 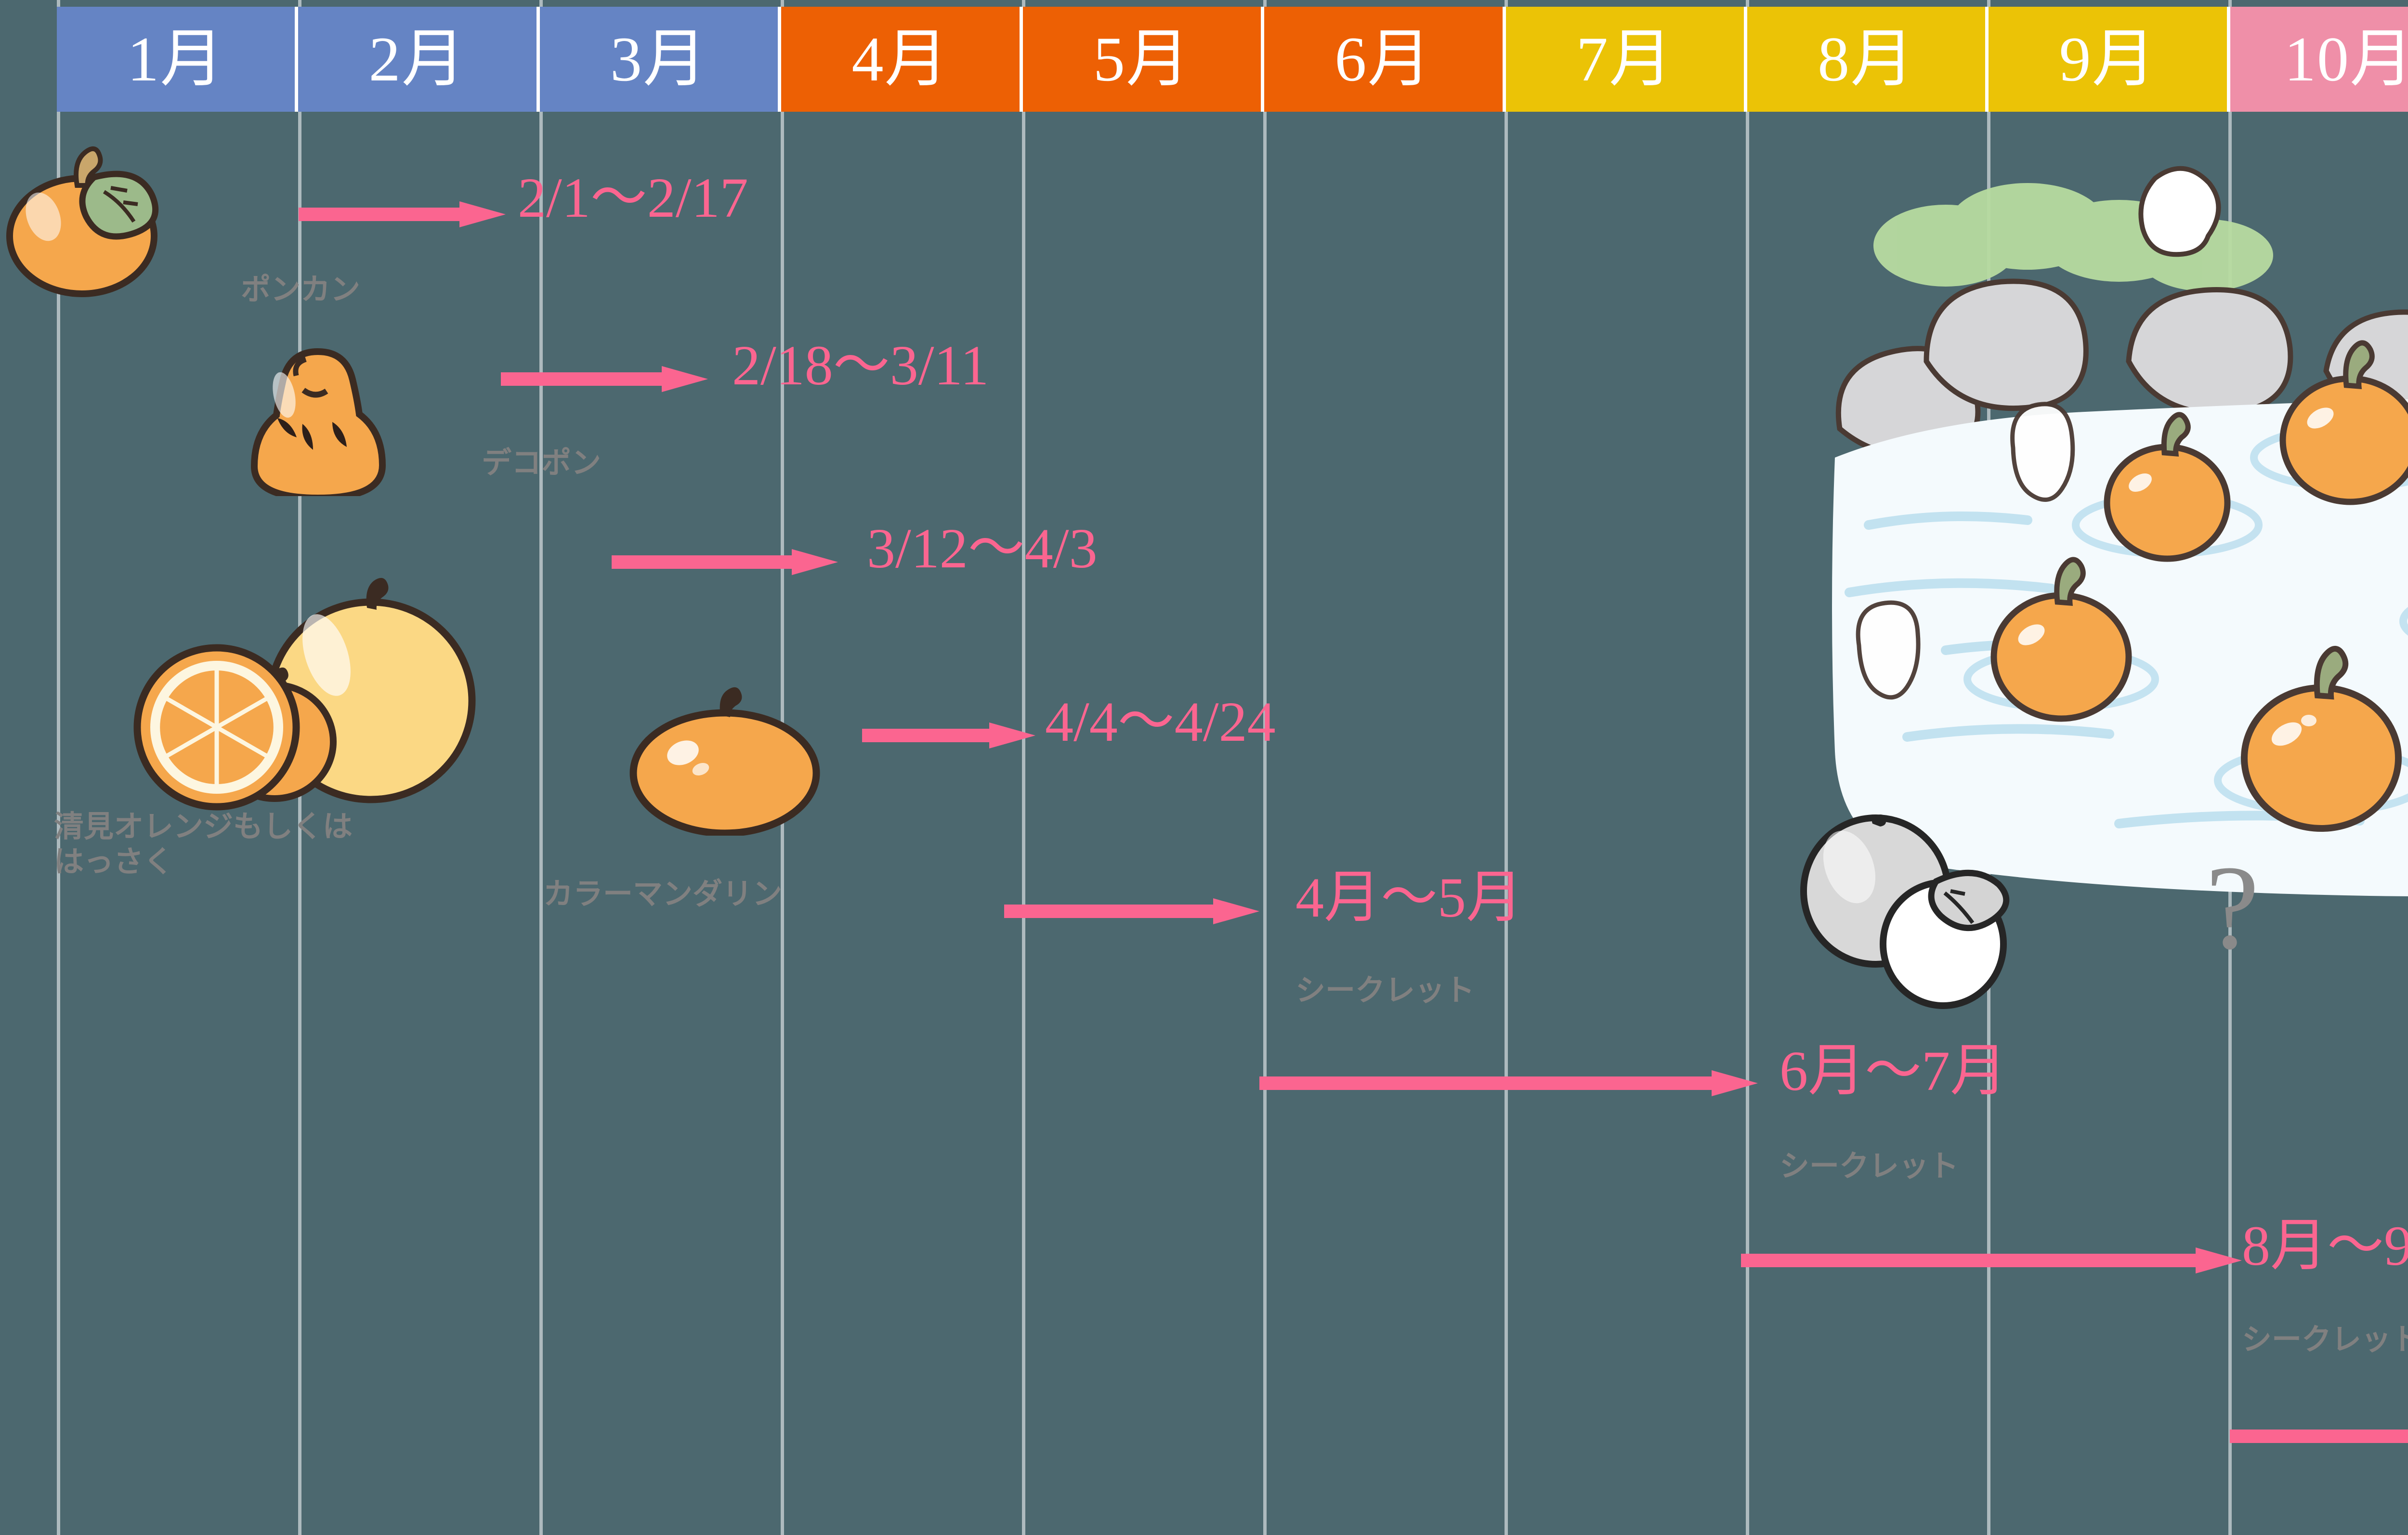 I want to click on month-label: 10月, so click(x=2346, y=59).